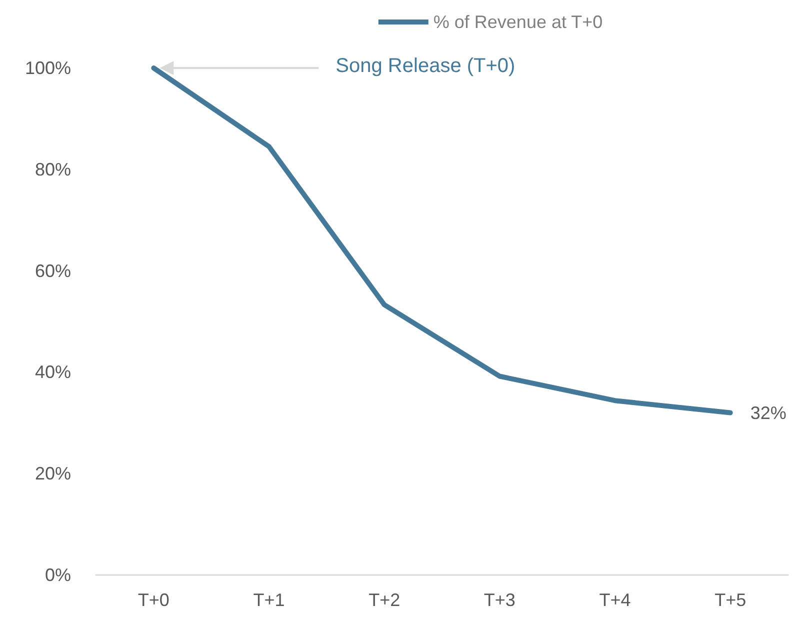  What do you see at coordinates (154, 600) in the screenshot?
I see `x-tick-label: T+0` at bounding box center [154, 600].